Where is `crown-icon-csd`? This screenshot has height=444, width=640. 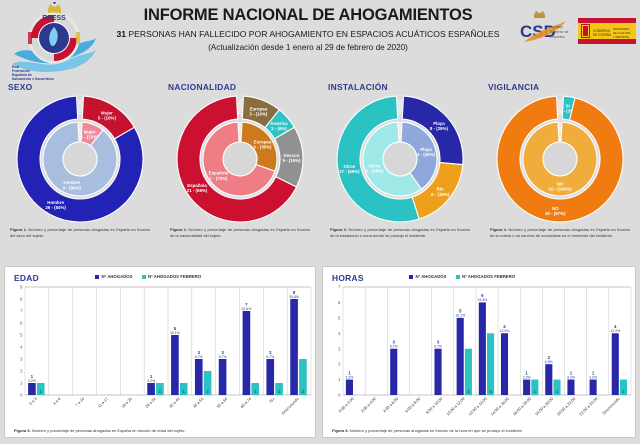
crown-icon-csd is located at coordinates (539, 14).